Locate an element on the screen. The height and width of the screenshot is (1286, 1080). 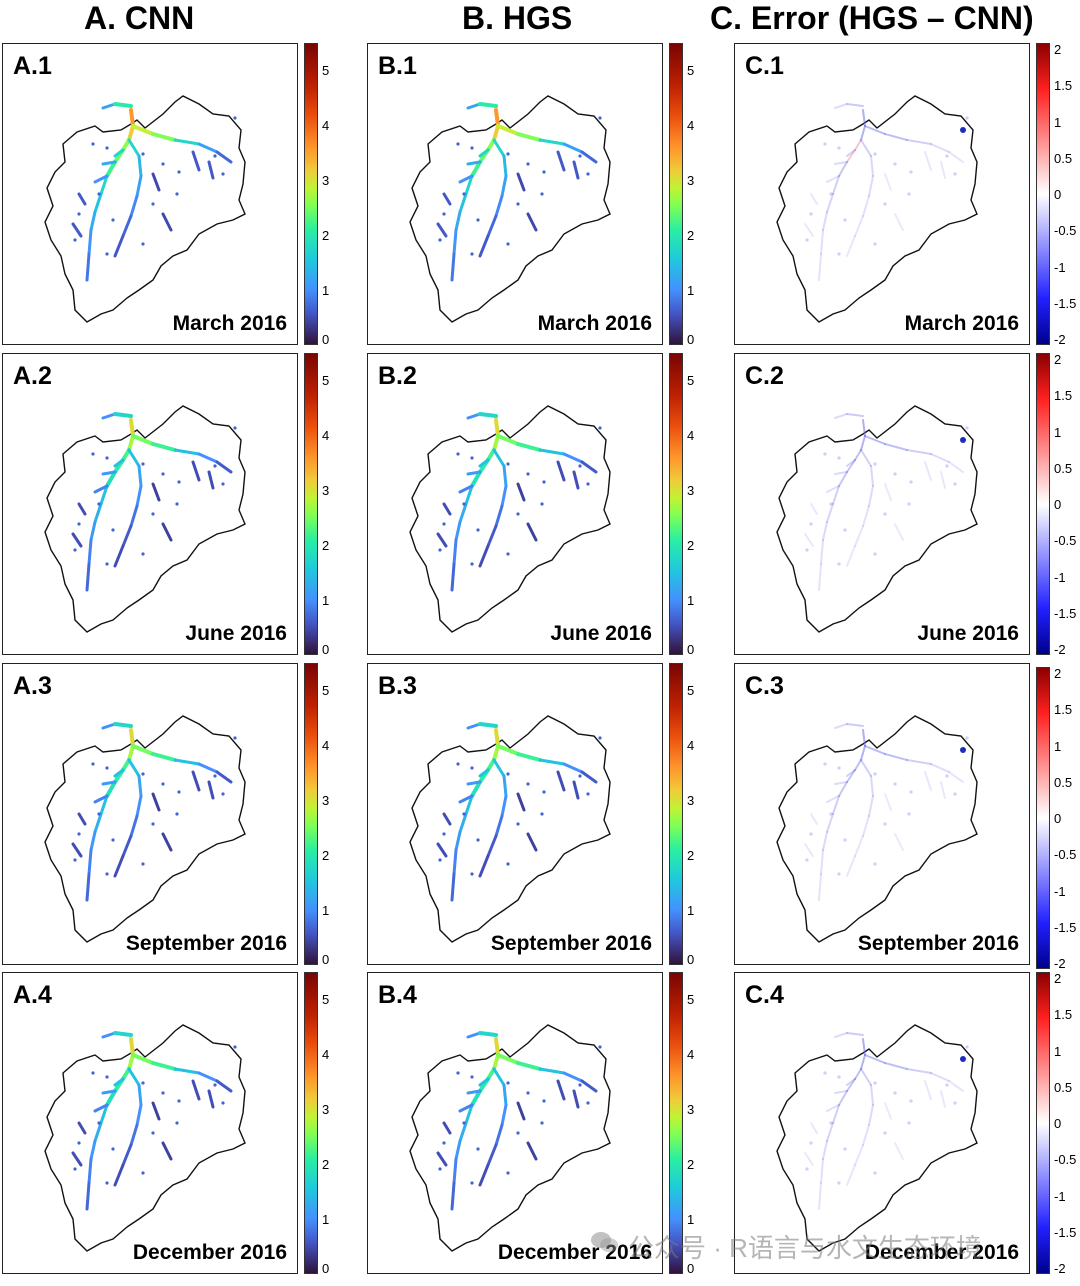
panel-date: September 2016 is located at coordinates (571, 943).